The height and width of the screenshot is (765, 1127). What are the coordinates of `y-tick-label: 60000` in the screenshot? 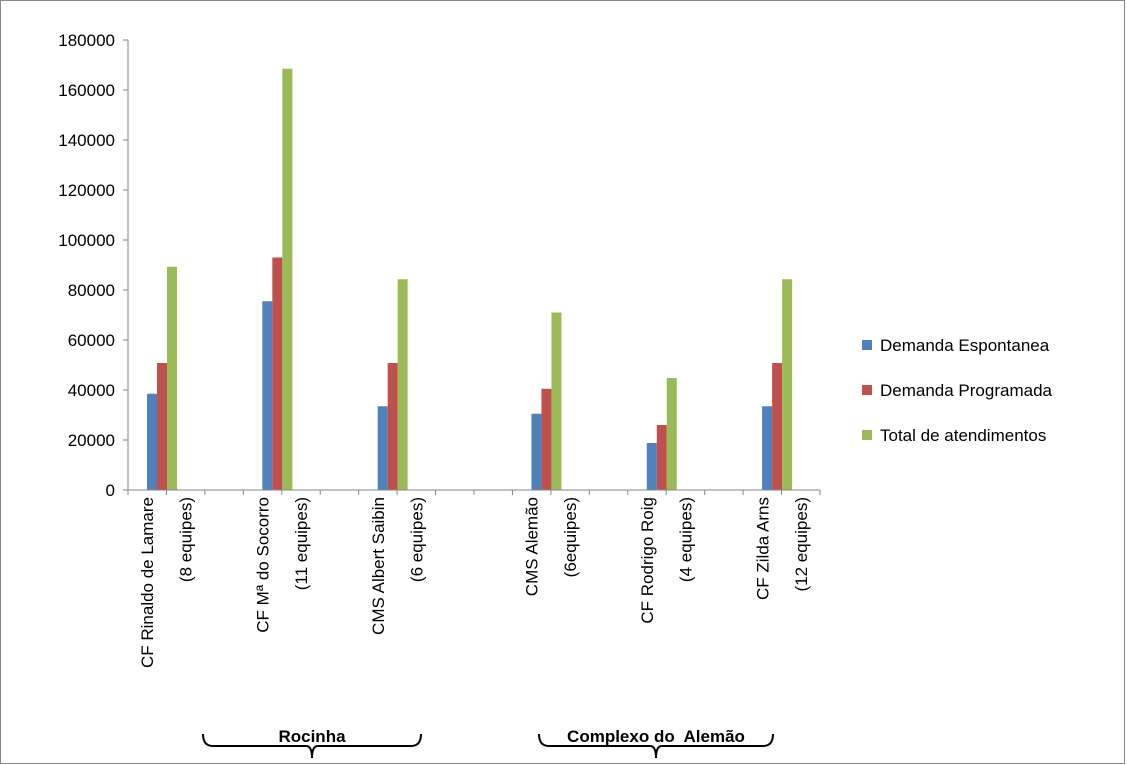 It's located at (91, 340).